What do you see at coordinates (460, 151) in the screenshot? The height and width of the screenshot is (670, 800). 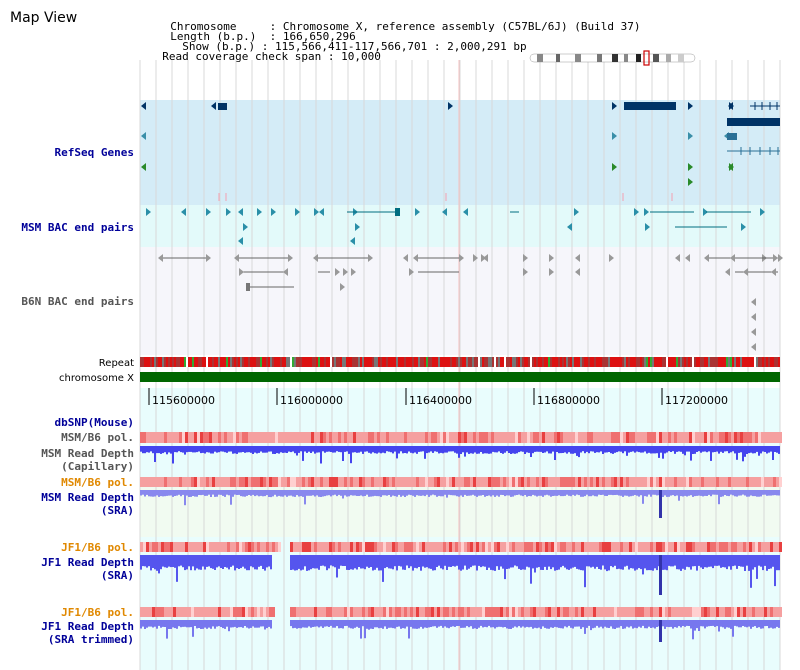 I see `refseq-genes` at bounding box center [460, 151].